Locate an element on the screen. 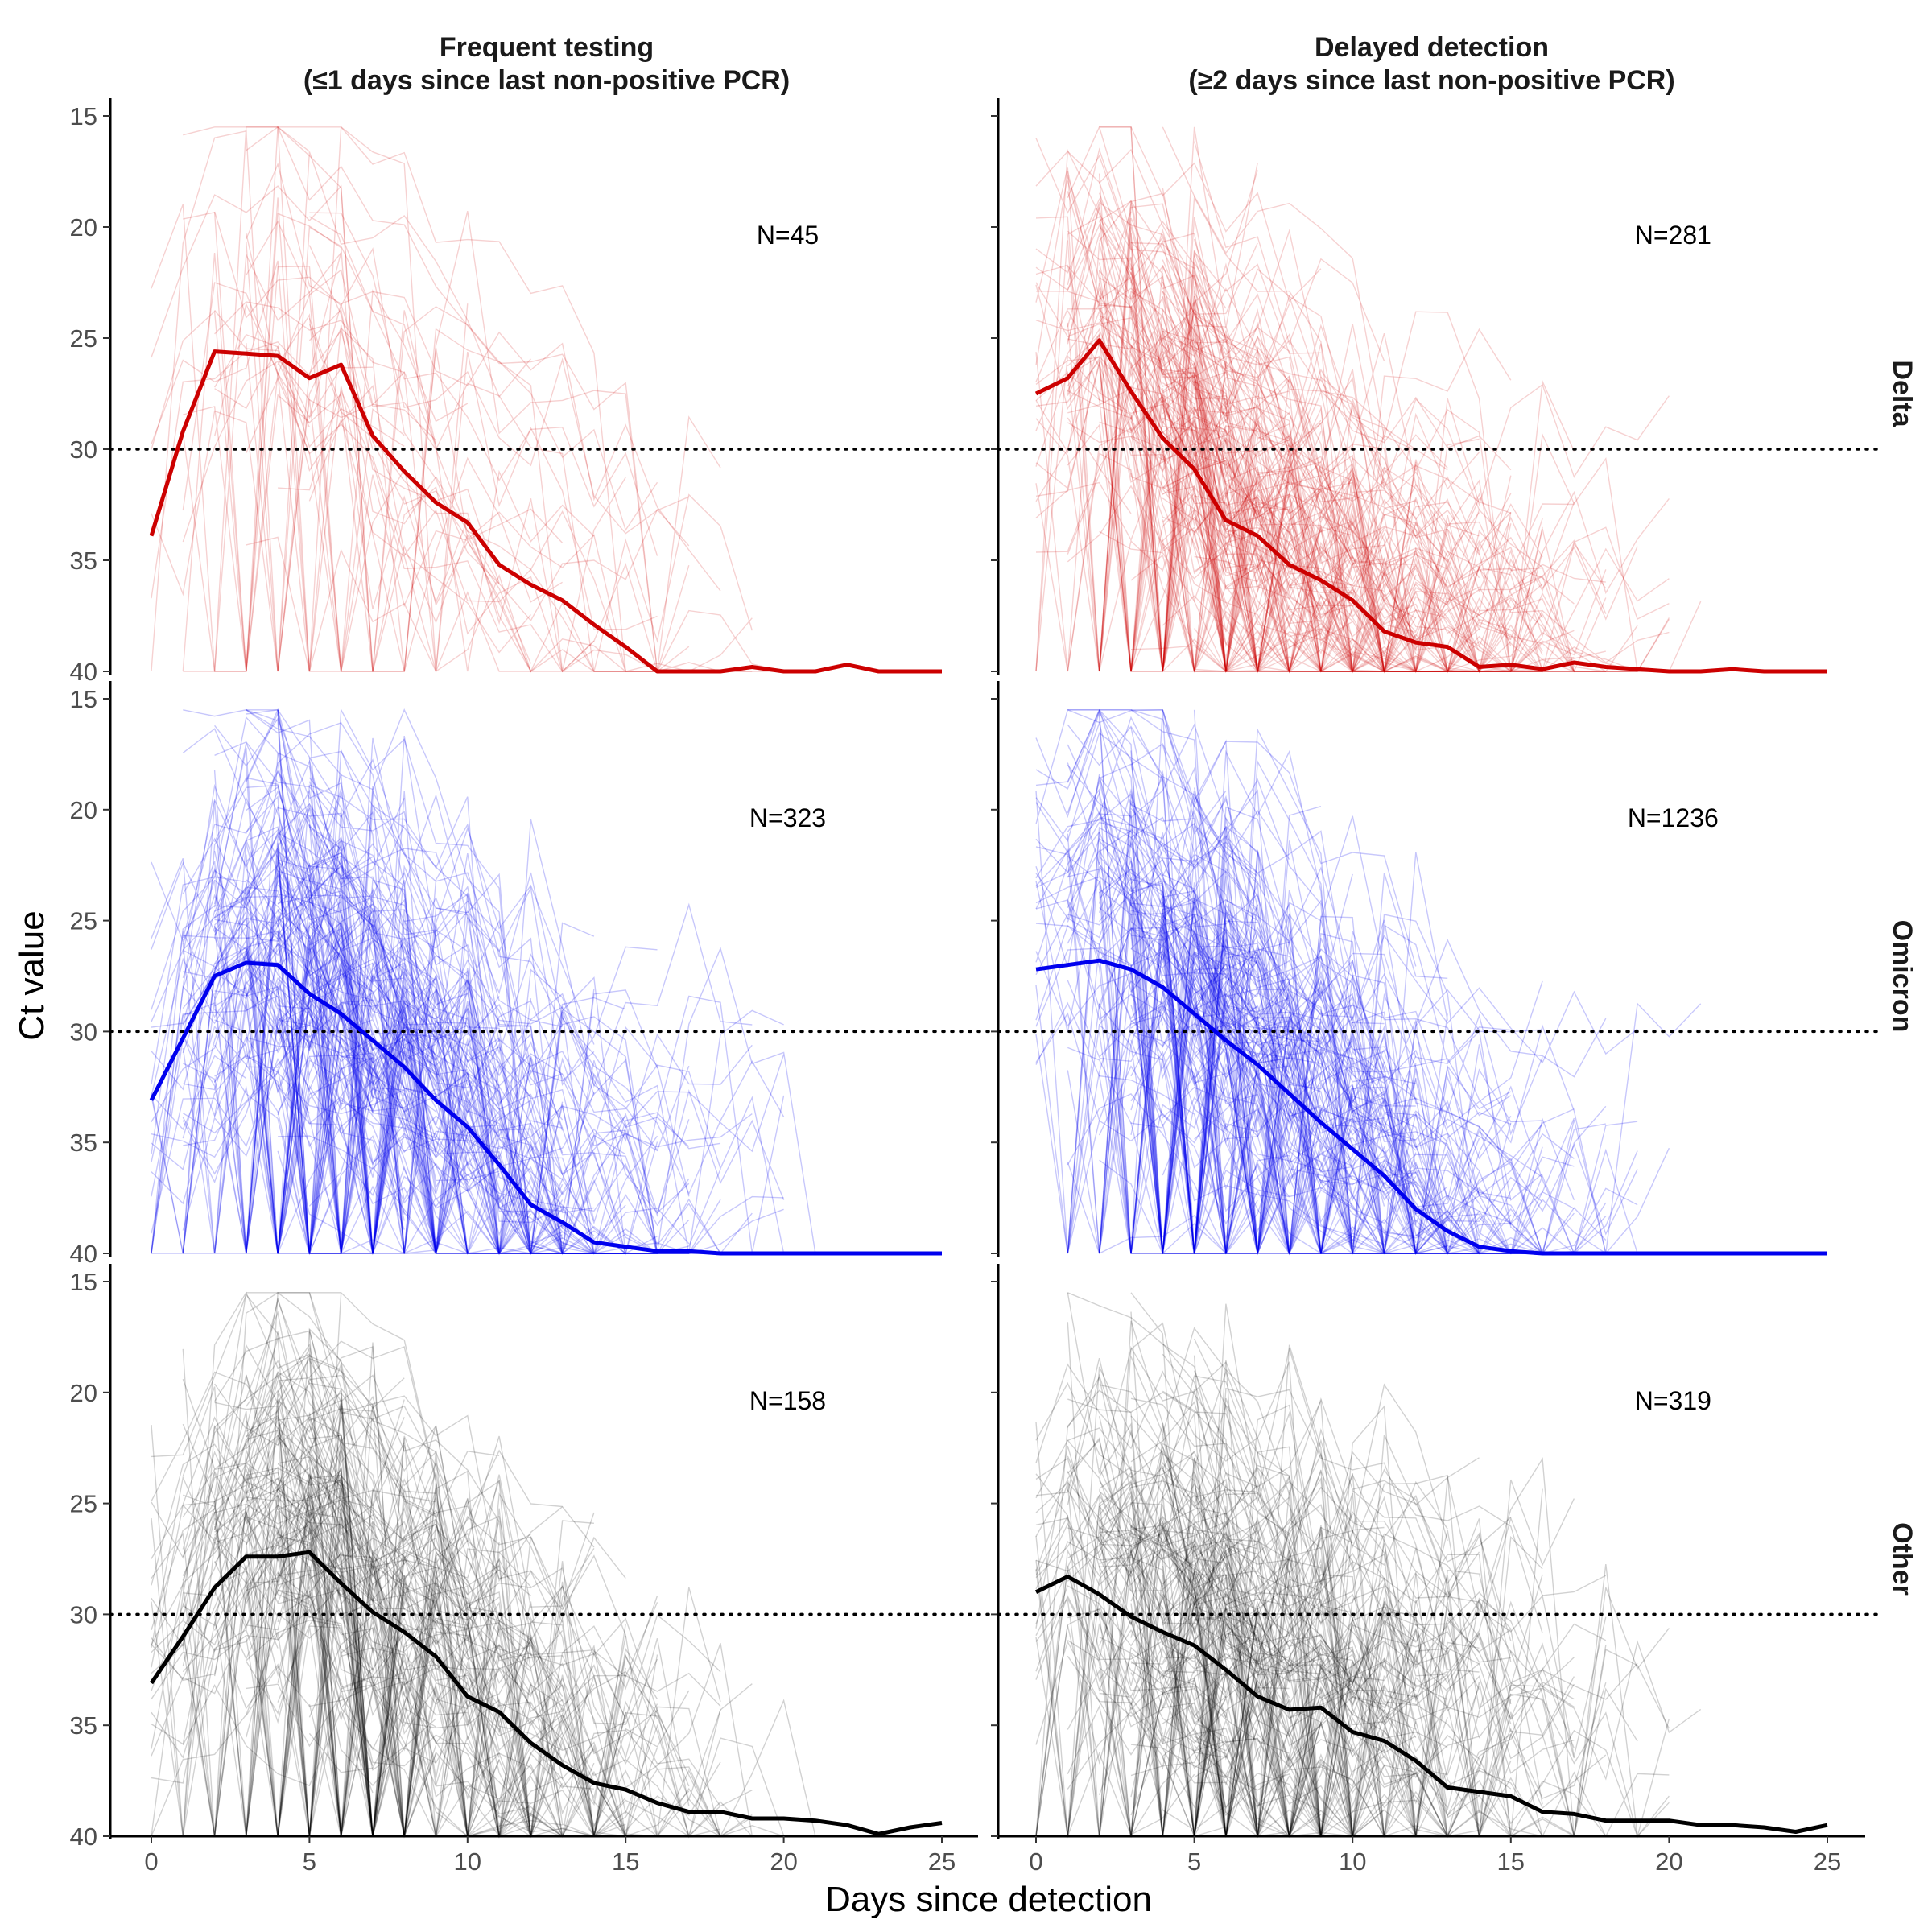 Image resolution: width=1932 pixels, height=1932 pixels. sample-size-label: N=281 is located at coordinates (1673, 235).